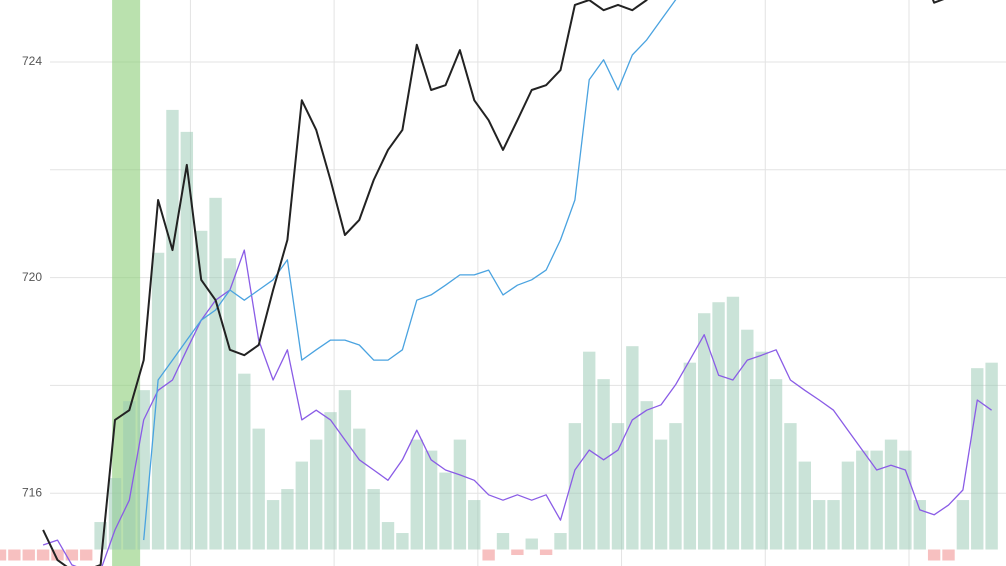 The width and height of the screenshot is (1006, 566). What do you see at coordinates (32, 492) in the screenshot?
I see `y-tick-label: 716` at bounding box center [32, 492].